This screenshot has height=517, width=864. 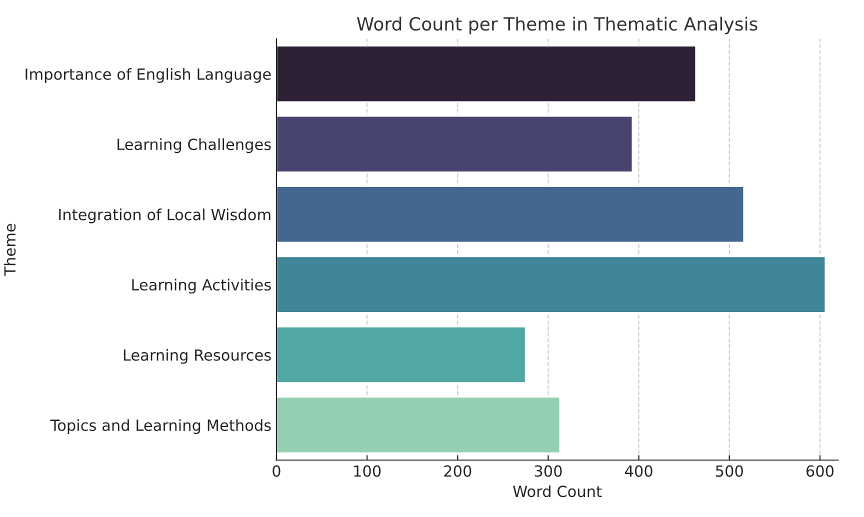 What do you see at coordinates (194, 146) in the screenshot?
I see `y-tick-label: Learning Challenges` at bounding box center [194, 146].